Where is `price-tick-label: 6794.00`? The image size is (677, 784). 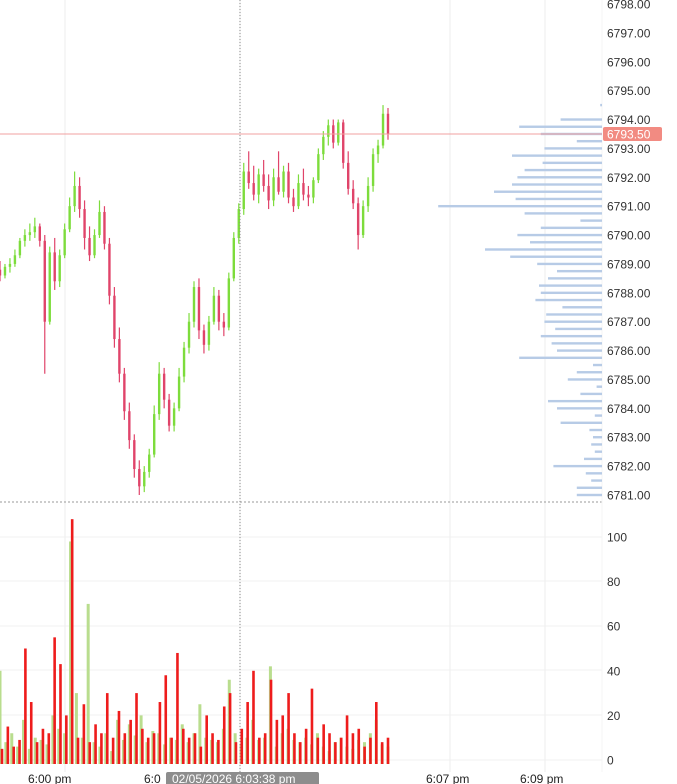 price-tick-label: 6794.00 is located at coordinates (629, 120).